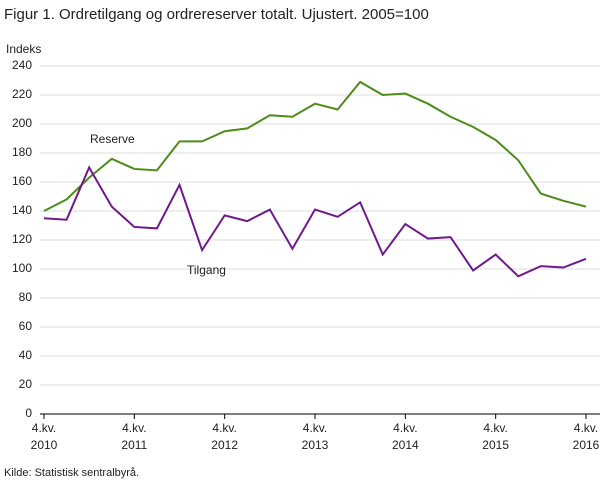  What do you see at coordinates (22, 123) in the screenshot?
I see `y-tick-label: 200` at bounding box center [22, 123].